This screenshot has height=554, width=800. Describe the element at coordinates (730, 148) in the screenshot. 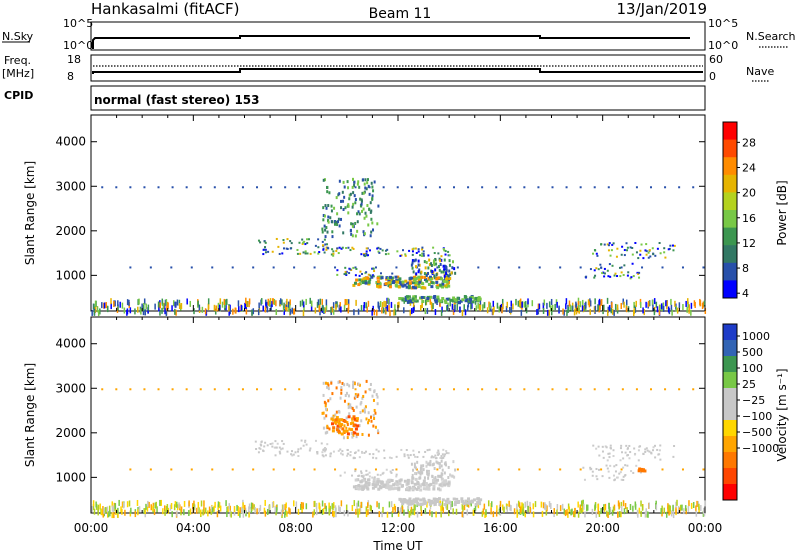

I see `power-colorbar-segment` at that location.